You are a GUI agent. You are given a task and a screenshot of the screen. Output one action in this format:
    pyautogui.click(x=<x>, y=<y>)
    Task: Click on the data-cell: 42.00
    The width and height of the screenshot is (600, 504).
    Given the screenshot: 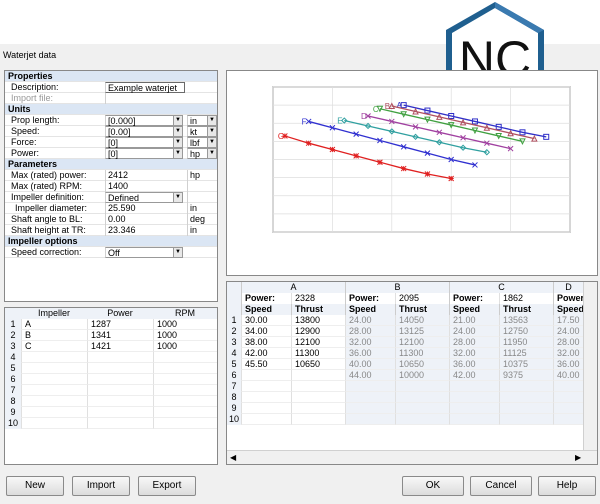 What is the action you would take?
    pyautogui.click(x=266, y=353)
    